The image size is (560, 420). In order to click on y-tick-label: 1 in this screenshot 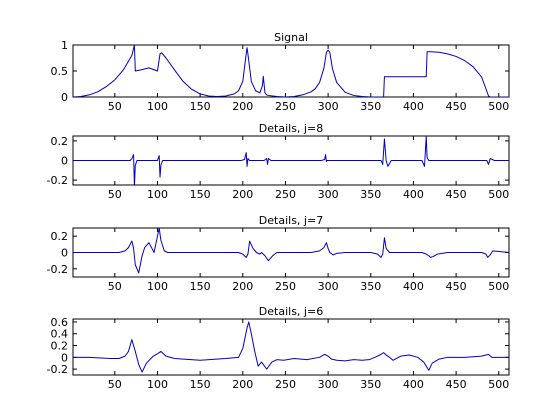, I will do `click(64, 45)`.